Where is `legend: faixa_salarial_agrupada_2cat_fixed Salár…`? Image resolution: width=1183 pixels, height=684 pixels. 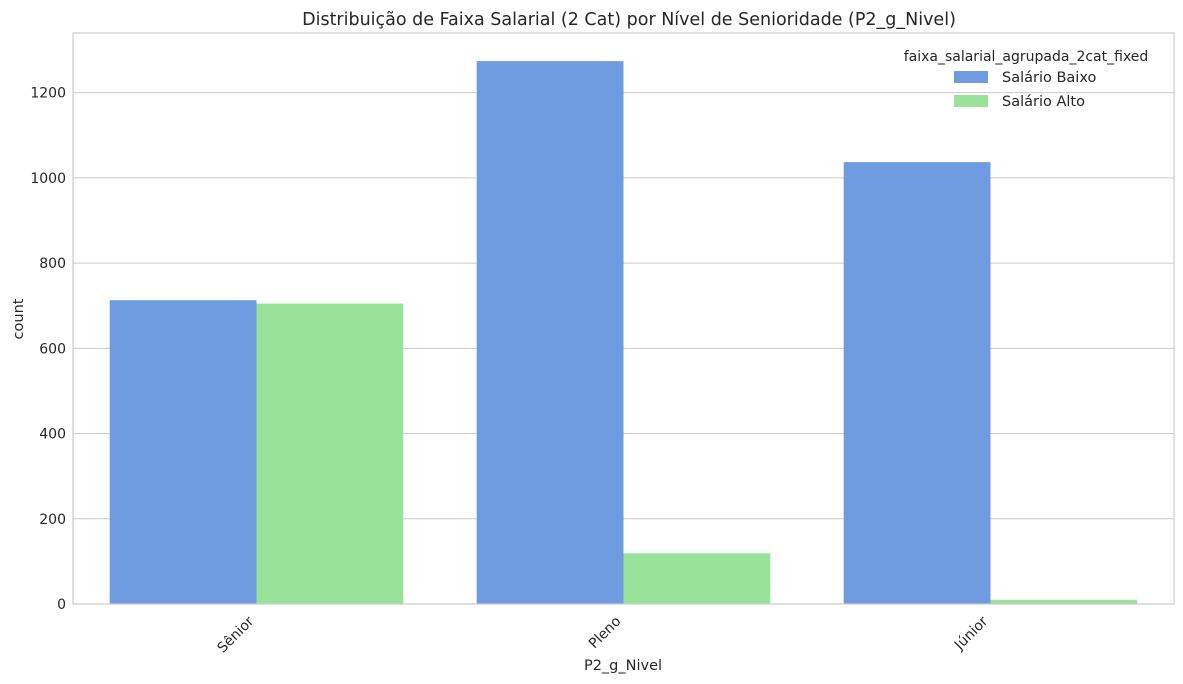
legend: faixa_salarial_agrupada_2cat_fixed Salár… is located at coordinates (1026, 79).